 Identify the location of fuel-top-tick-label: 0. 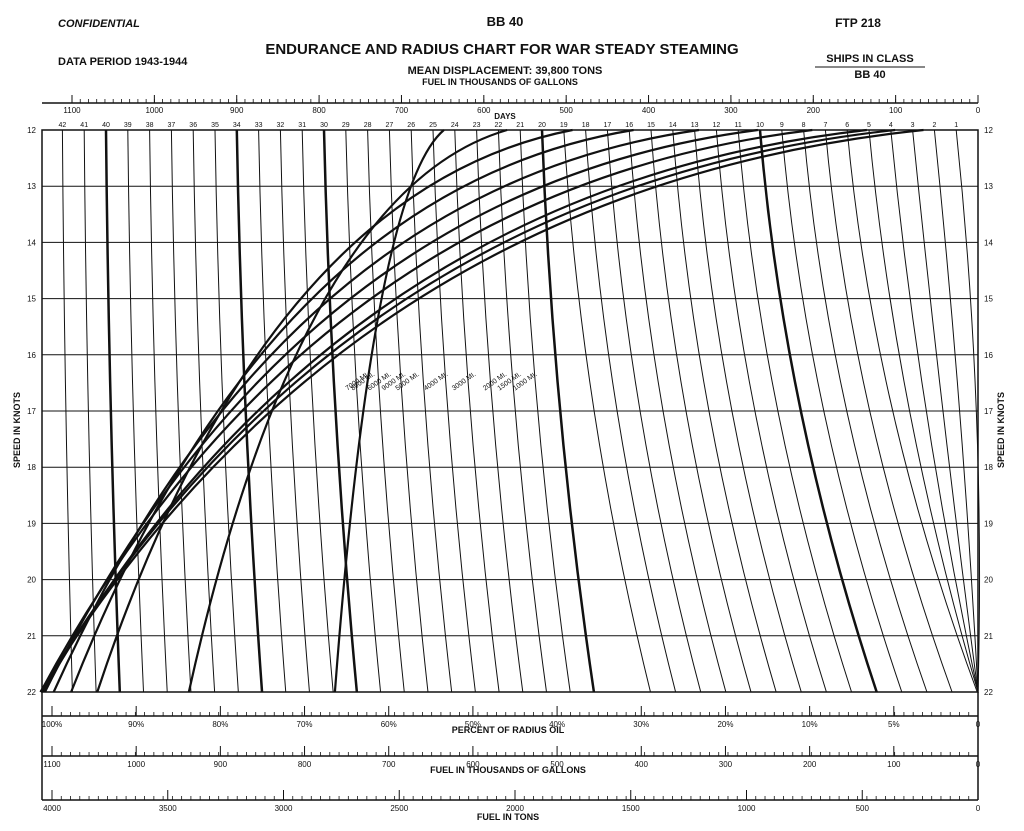
(978, 110).